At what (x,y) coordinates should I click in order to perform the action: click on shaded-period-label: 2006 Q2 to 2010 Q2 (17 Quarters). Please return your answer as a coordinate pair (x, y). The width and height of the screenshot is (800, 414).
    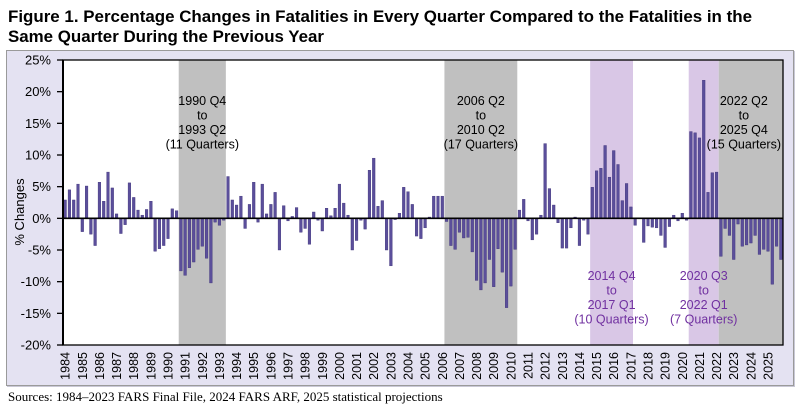
    Looking at the image, I should click on (481, 123).